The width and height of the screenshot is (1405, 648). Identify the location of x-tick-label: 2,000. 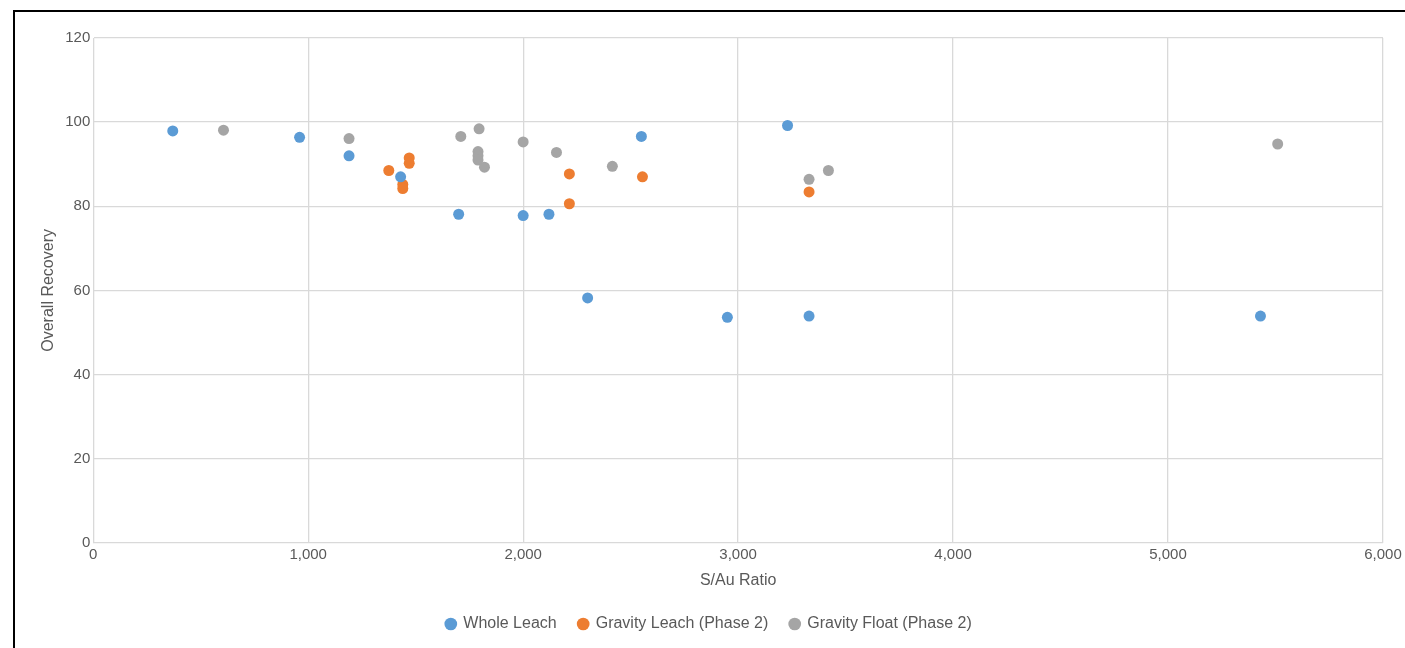
(523, 553).